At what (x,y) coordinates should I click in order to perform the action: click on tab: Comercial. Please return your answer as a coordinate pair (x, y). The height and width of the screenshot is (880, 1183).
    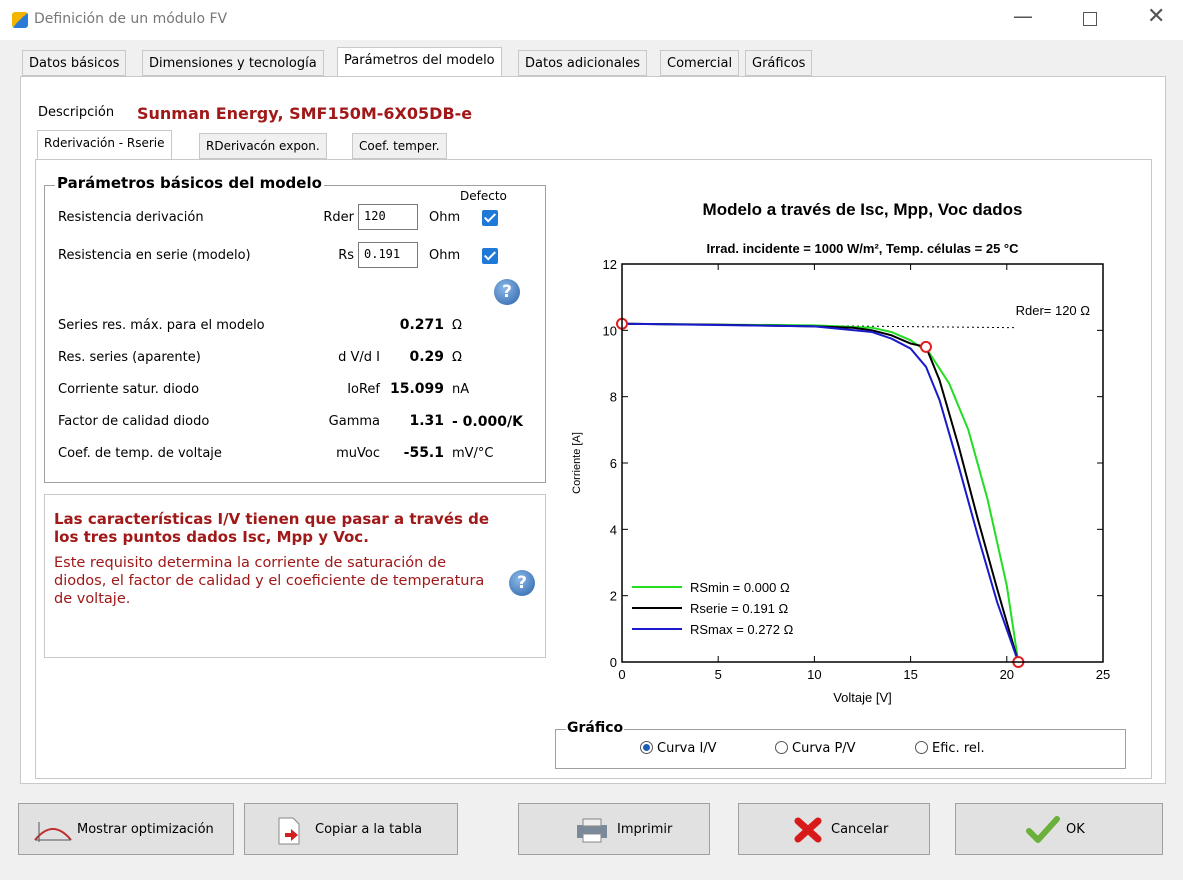
    Looking at the image, I should click on (700, 63).